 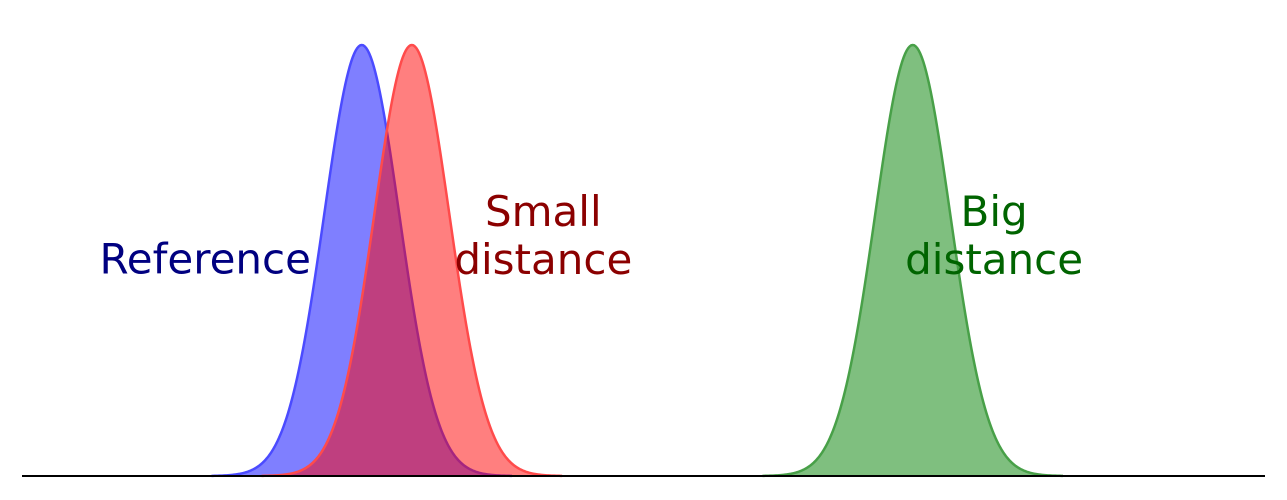 What do you see at coordinates (994, 211) in the screenshot?
I see `series-label-line: Big` at bounding box center [994, 211].